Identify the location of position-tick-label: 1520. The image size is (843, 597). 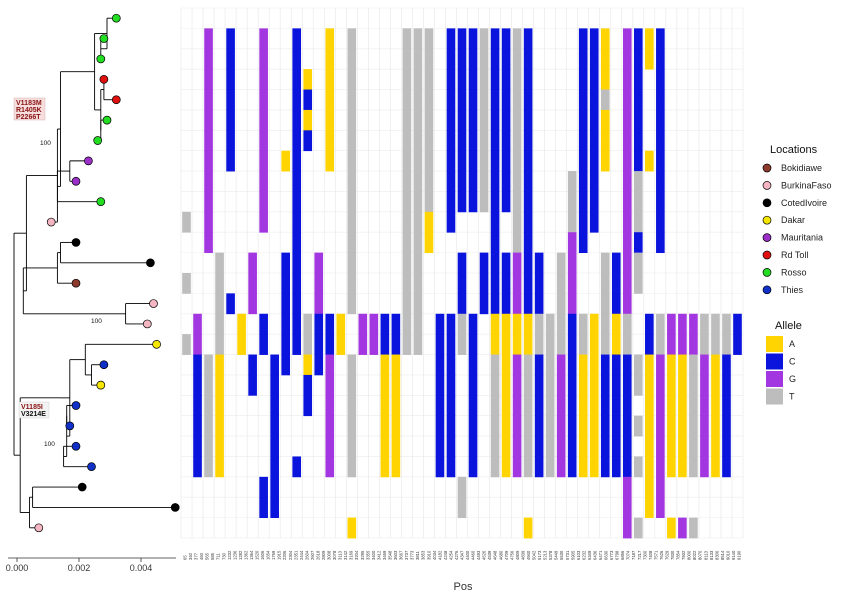
(257, 555).